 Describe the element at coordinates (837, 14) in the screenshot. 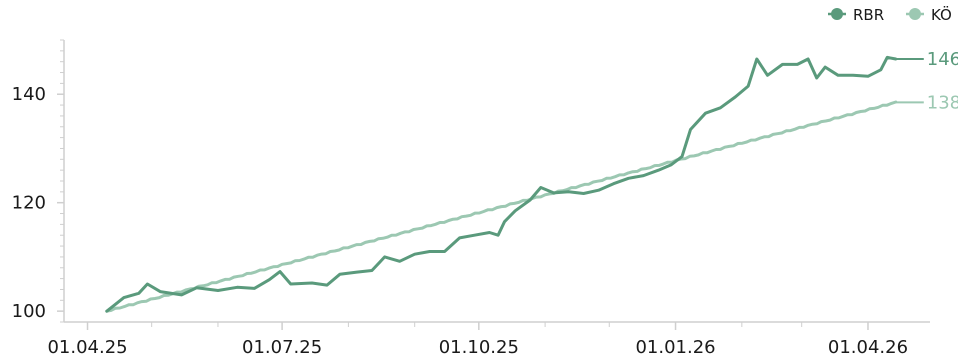

I see `legend-rbr-marker-icon` at that location.